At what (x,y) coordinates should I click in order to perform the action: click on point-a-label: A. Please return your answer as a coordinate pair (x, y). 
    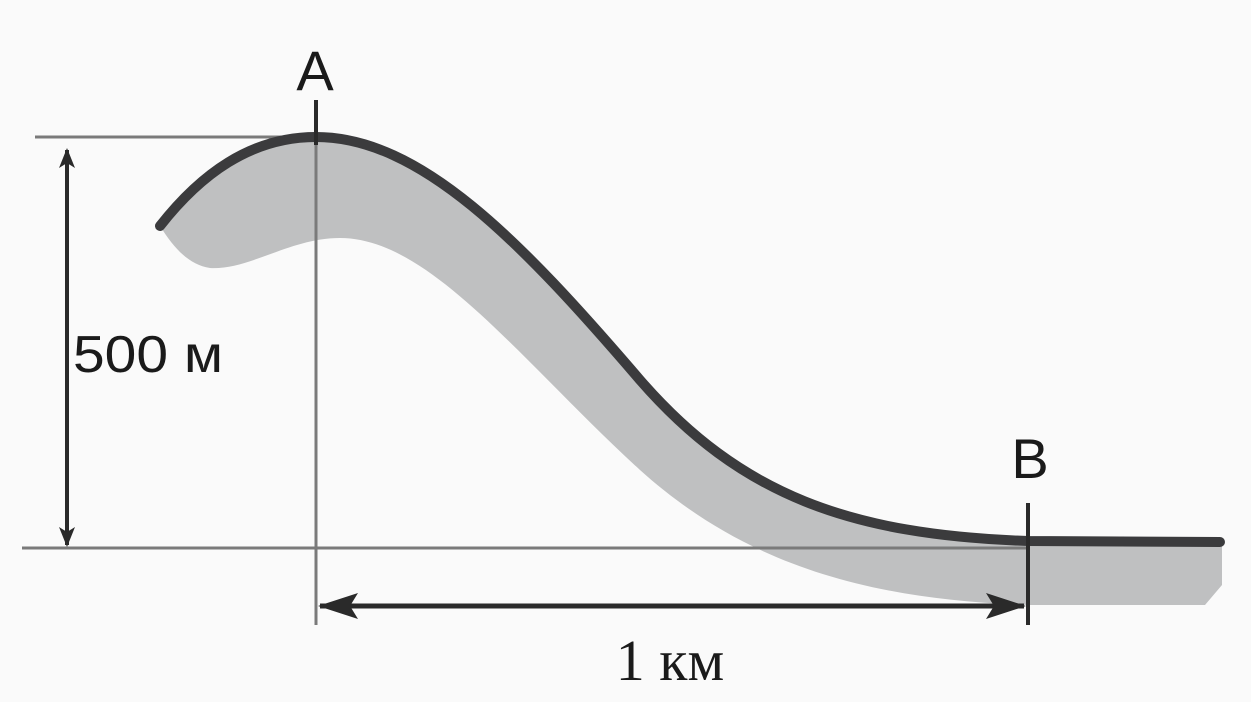
    Looking at the image, I should click on (315, 70).